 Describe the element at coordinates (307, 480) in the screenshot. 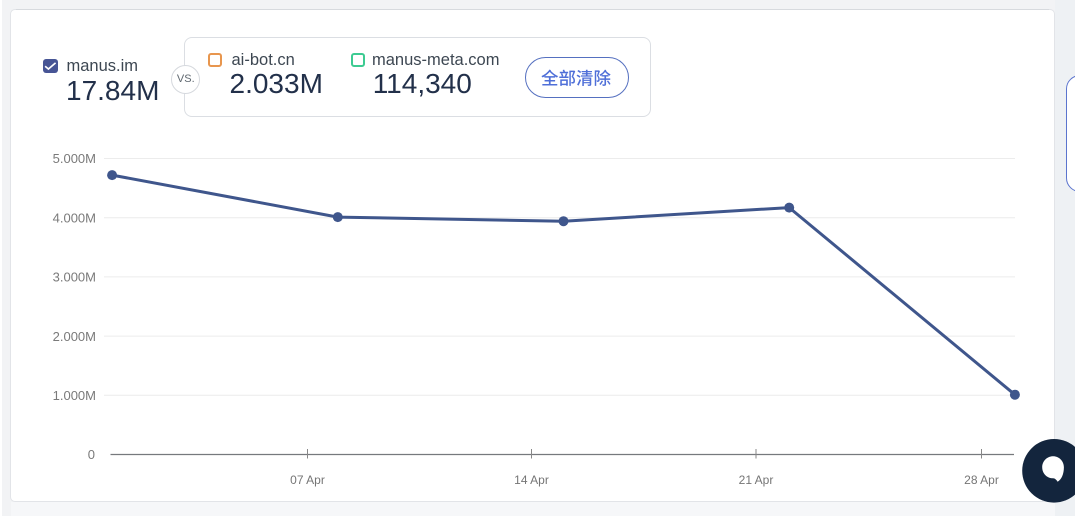

I see `svg-text: 07 Apr` at that location.